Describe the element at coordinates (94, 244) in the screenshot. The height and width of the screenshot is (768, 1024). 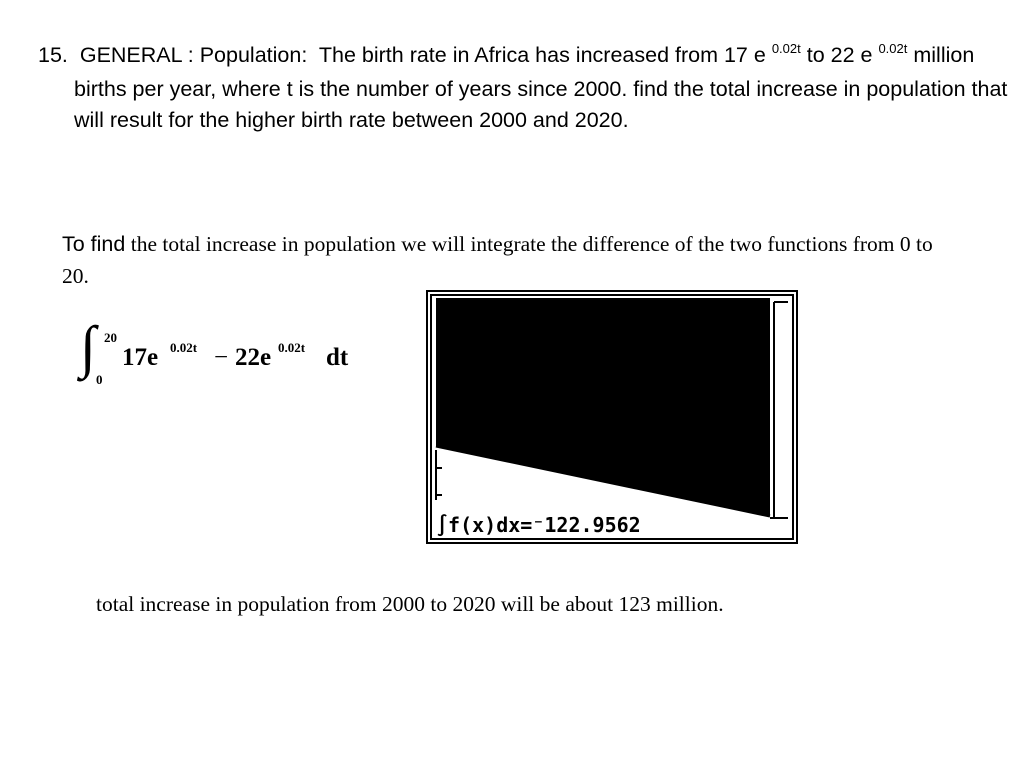
I see `explanation-lead: To find` at that location.